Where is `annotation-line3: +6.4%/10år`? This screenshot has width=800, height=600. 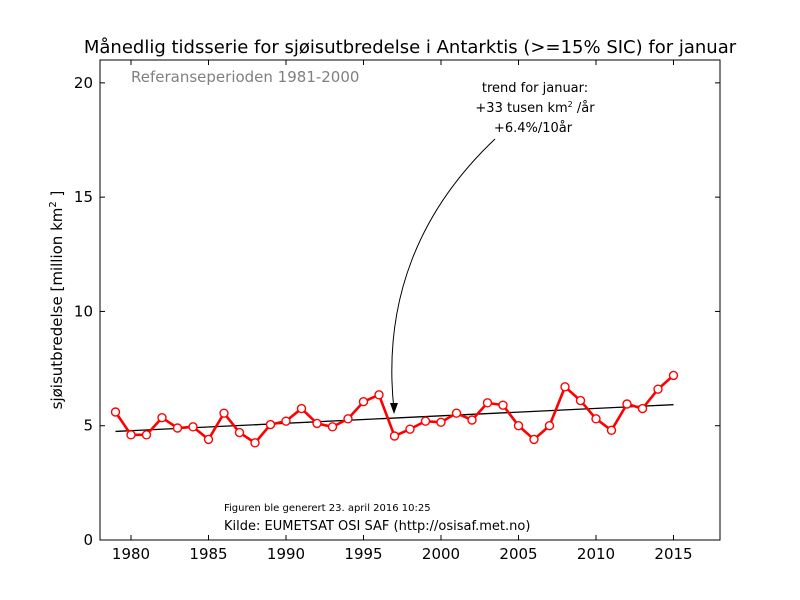 annotation-line3: +6.4%/10år is located at coordinates (533, 128).